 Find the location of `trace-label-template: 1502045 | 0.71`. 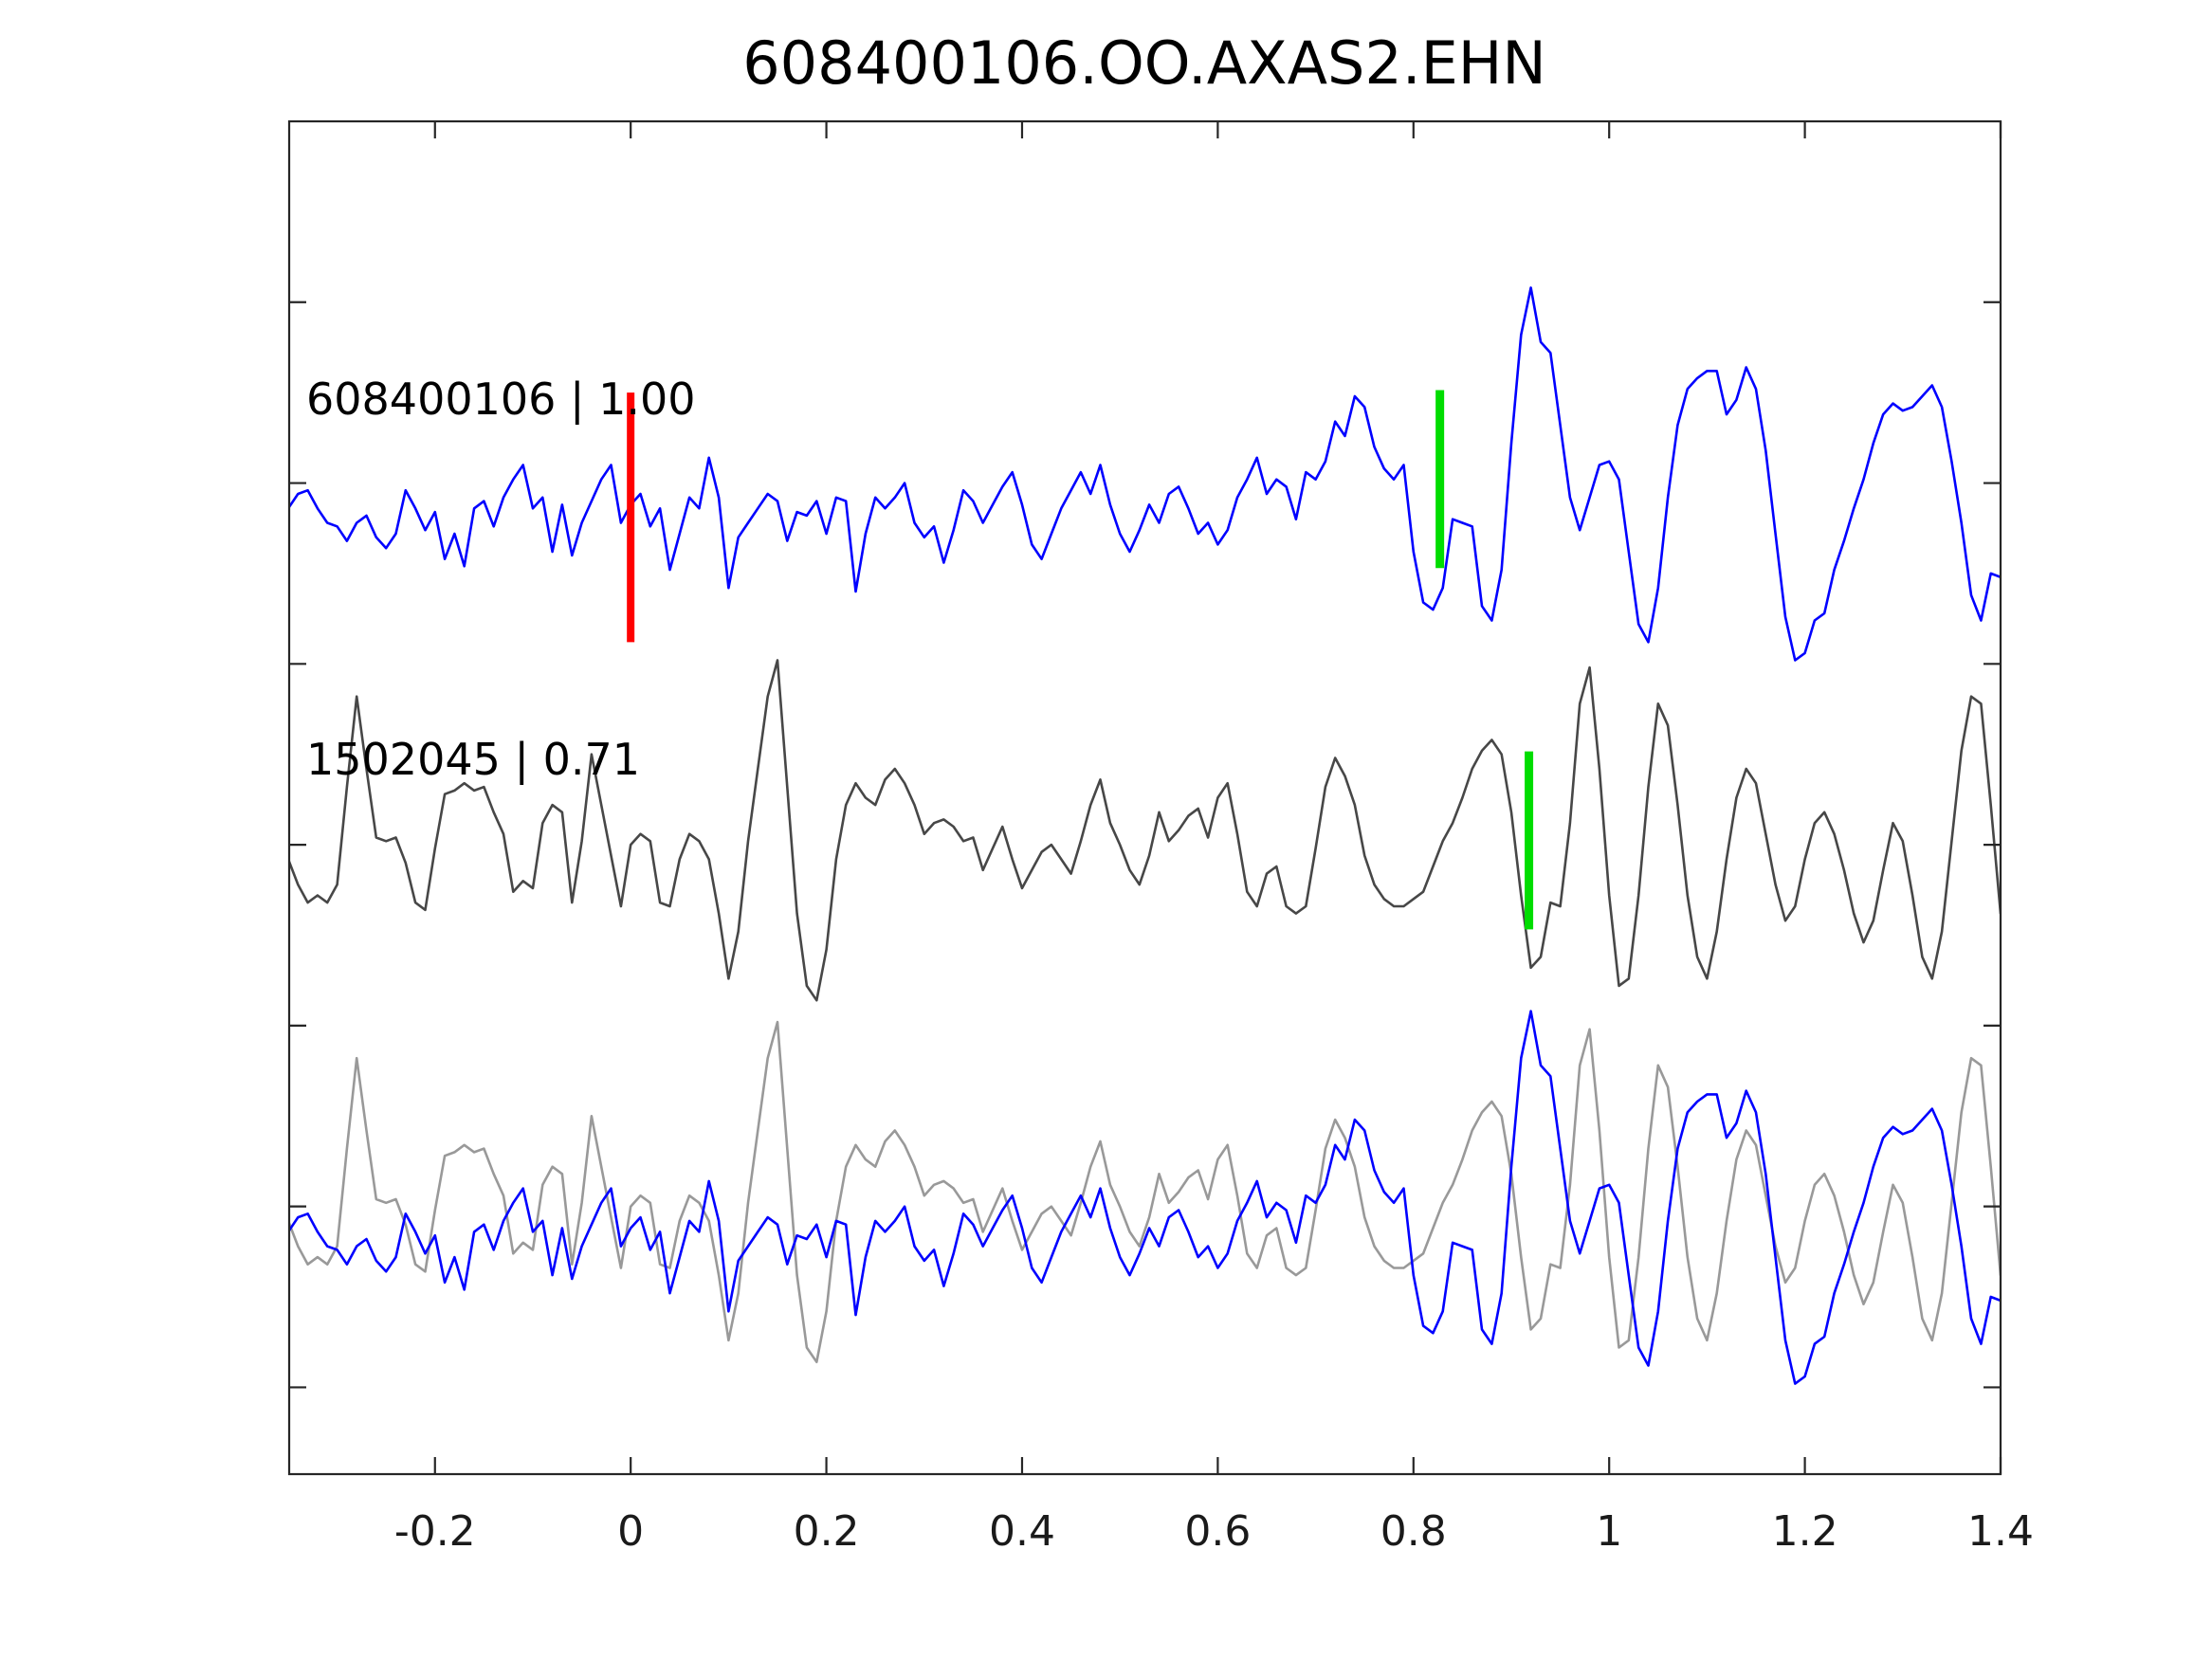

trace-label-template: 1502045 | 0.71 is located at coordinates (473, 760).